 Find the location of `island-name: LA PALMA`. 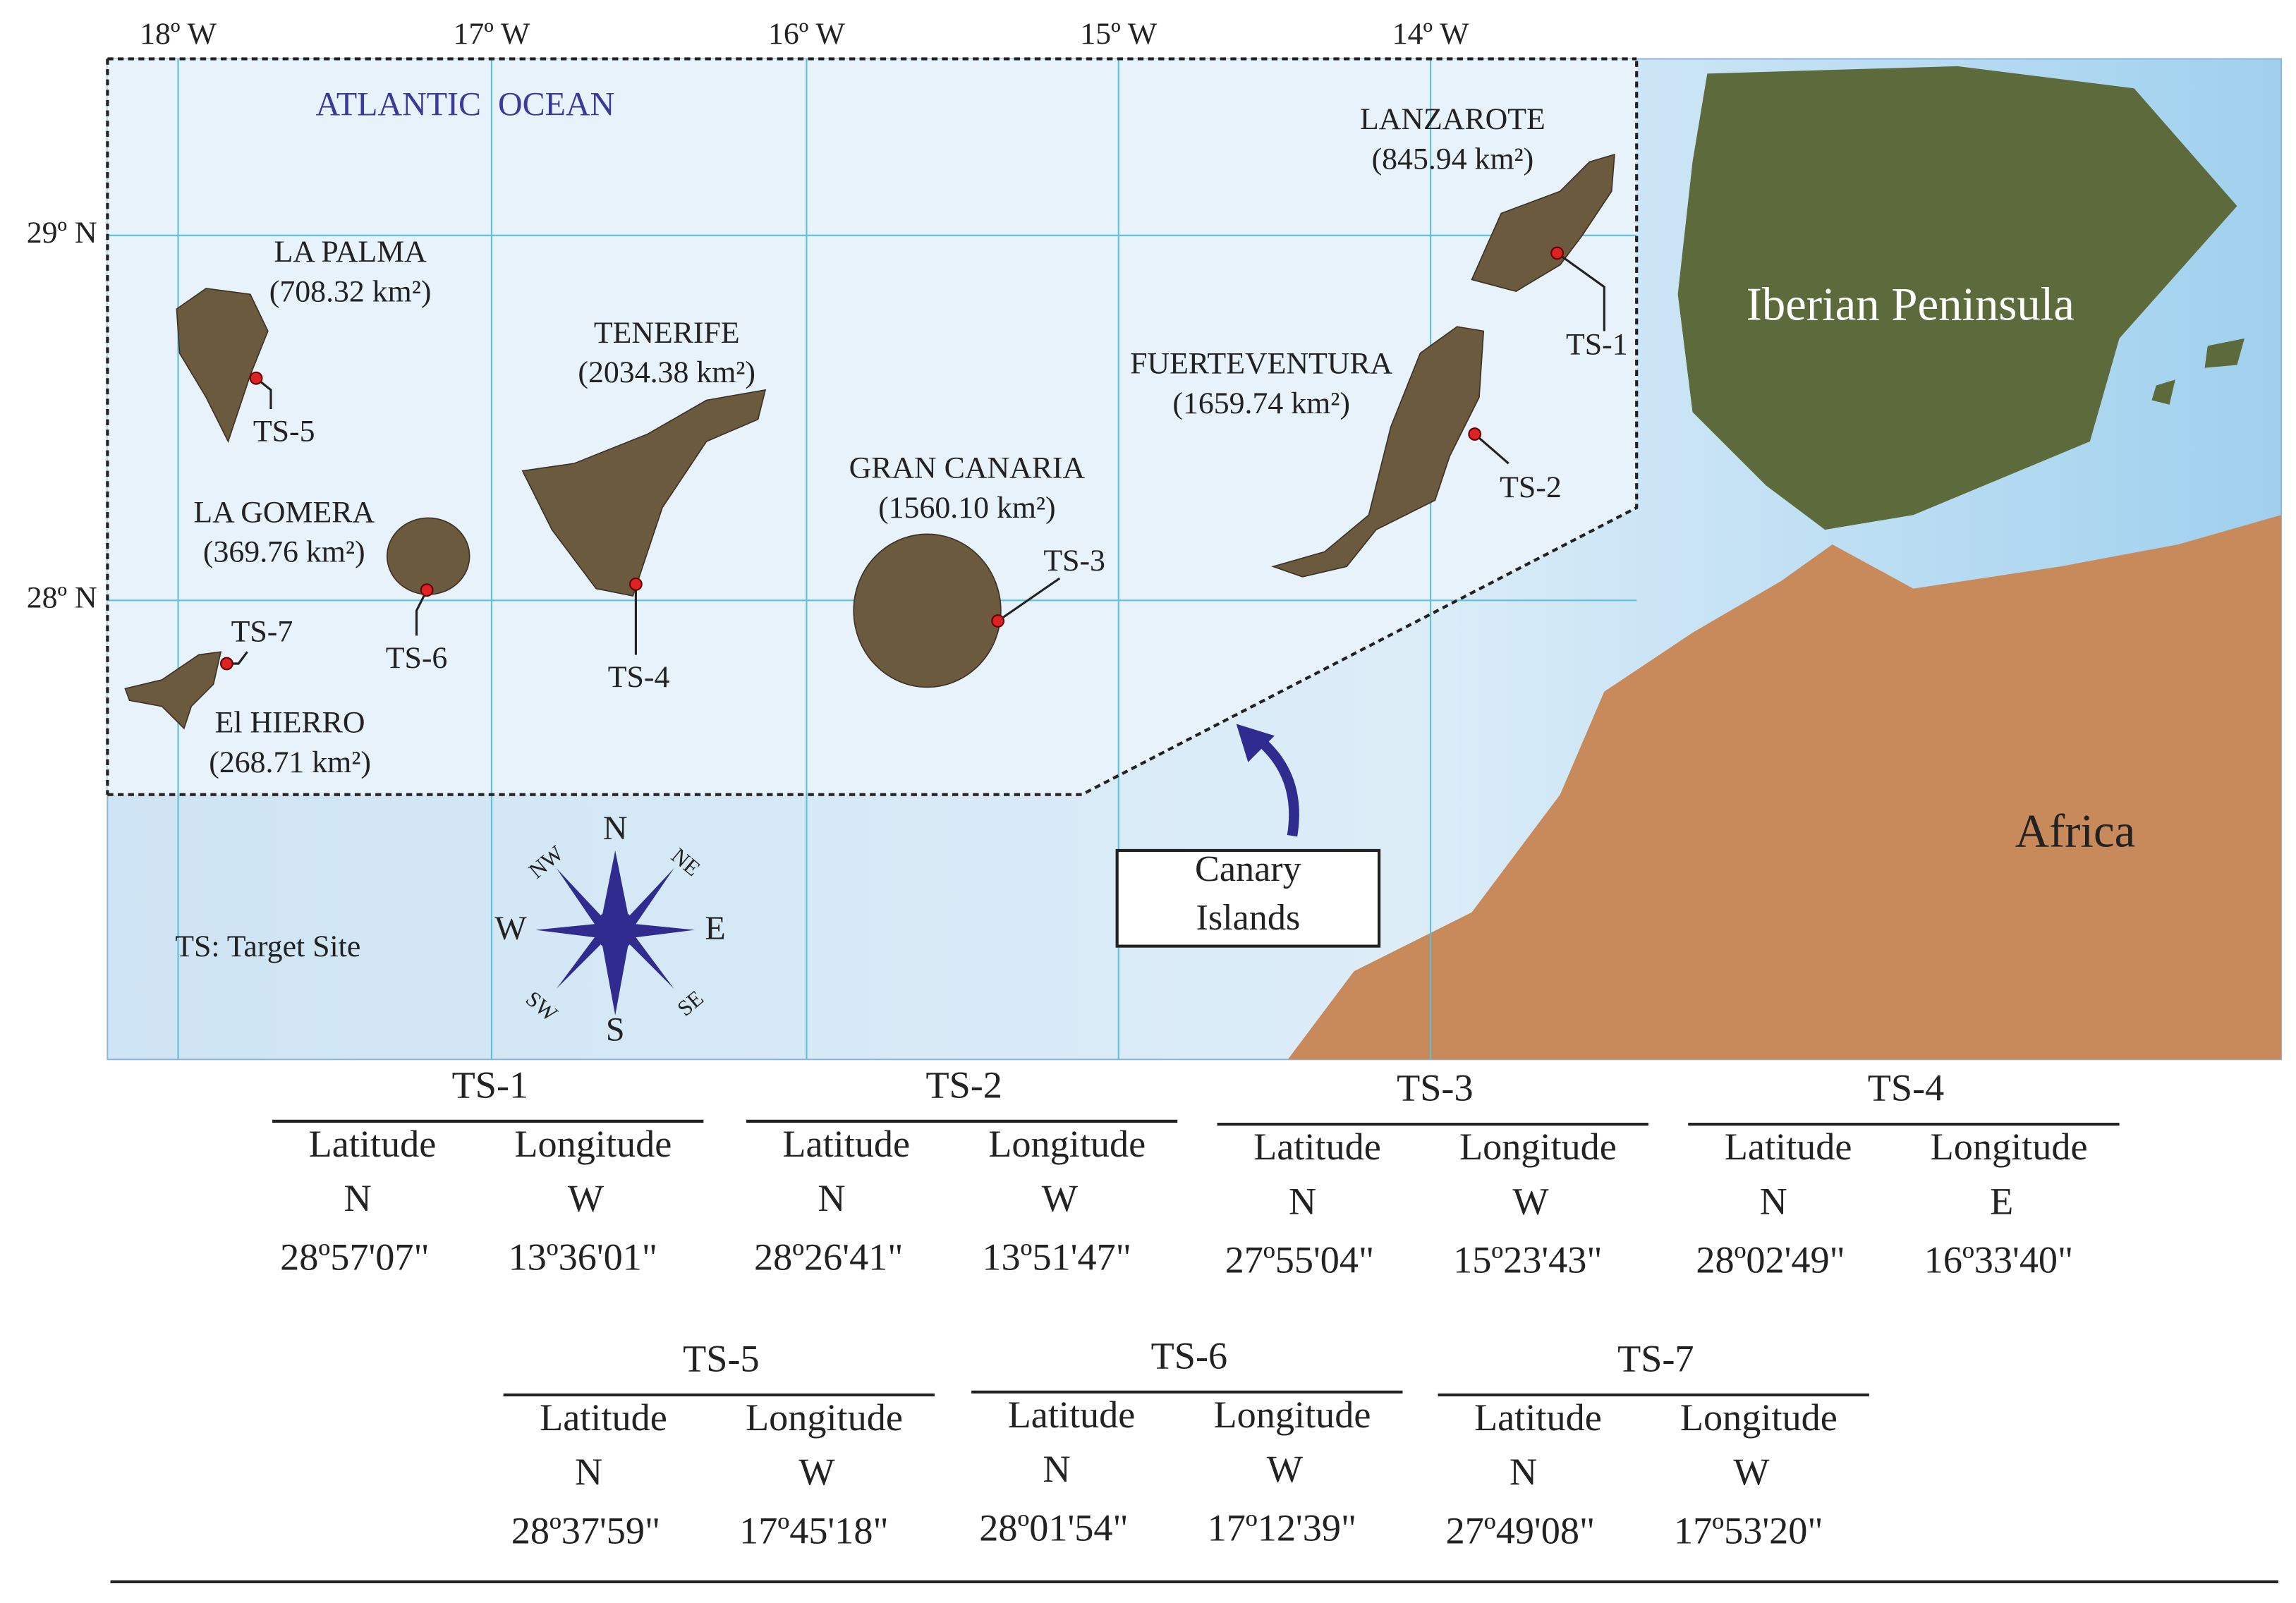

island-name: LA PALMA is located at coordinates (350, 252).